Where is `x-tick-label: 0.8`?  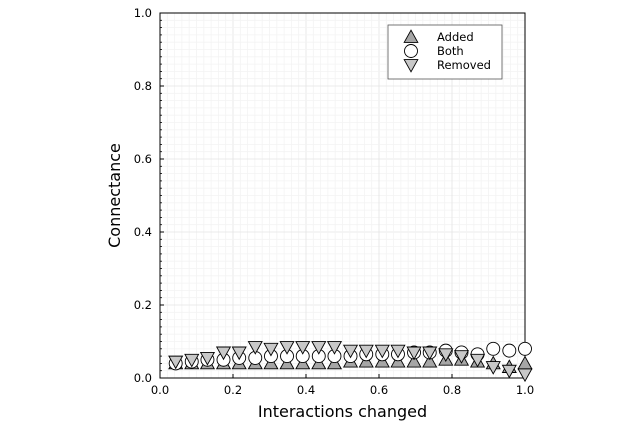 x-tick-label: 0.8 is located at coordinates (452, 390).